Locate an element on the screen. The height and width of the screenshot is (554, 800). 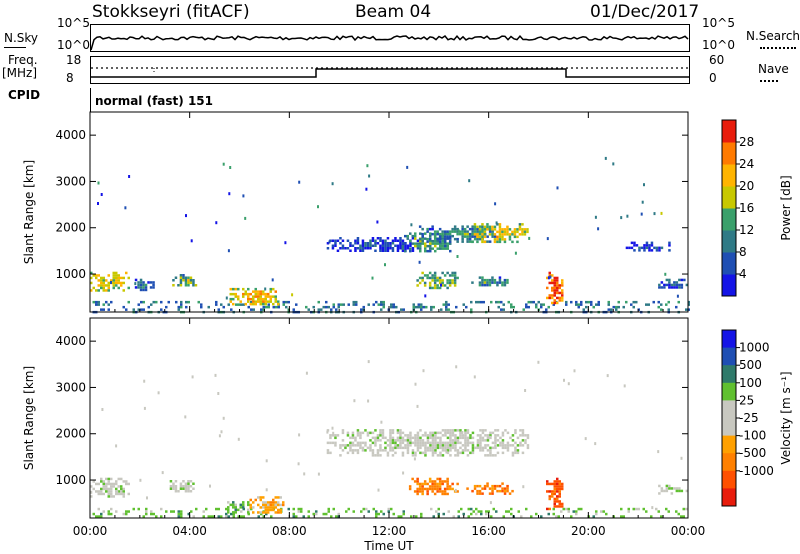
velocity-colorbar-swatch is located at coordinates (729, 374).